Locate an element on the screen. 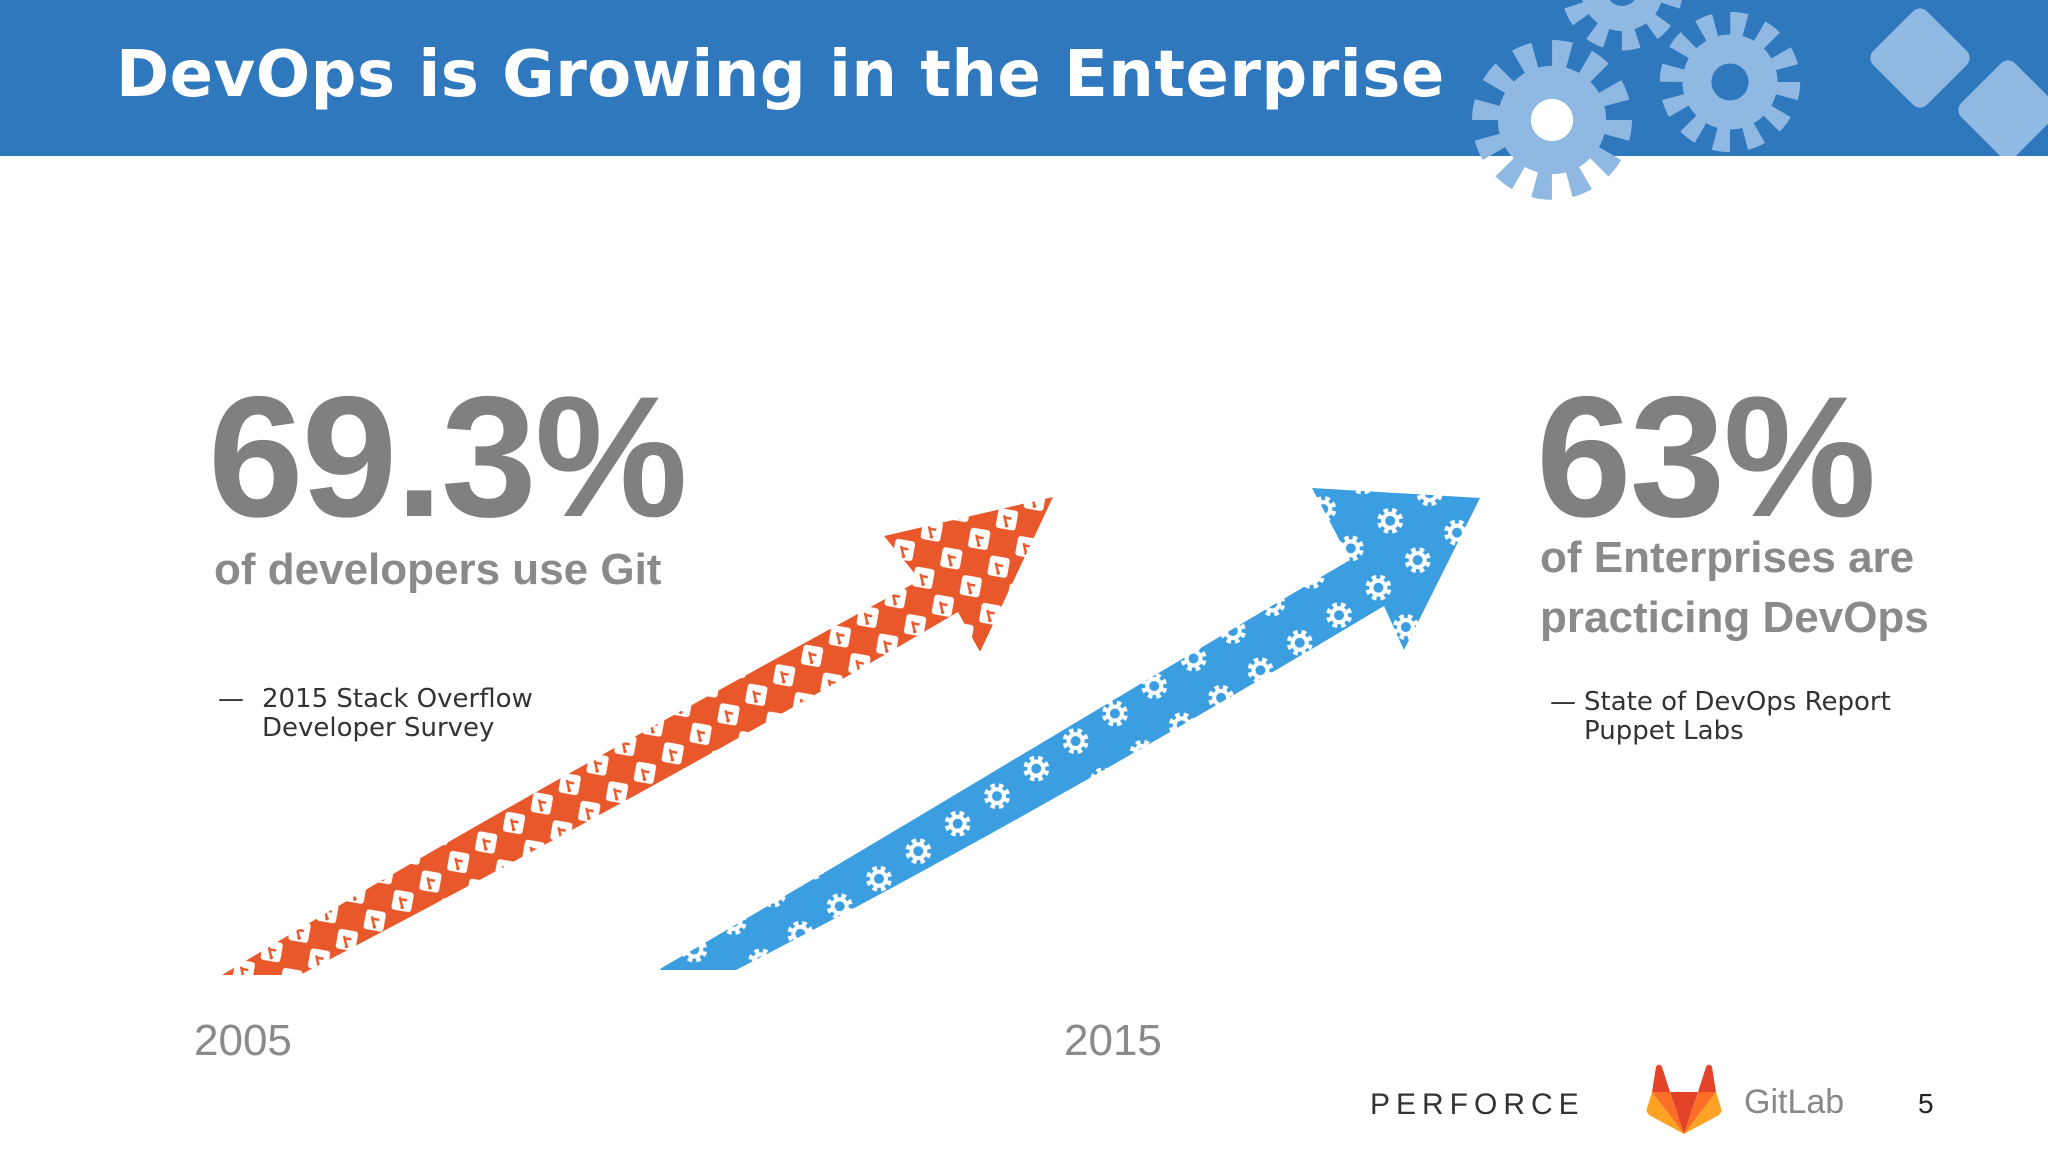 This screenshot has width=2048, height=1152. source-line: State of DevOps Report is located at coordinates (1737, 702).